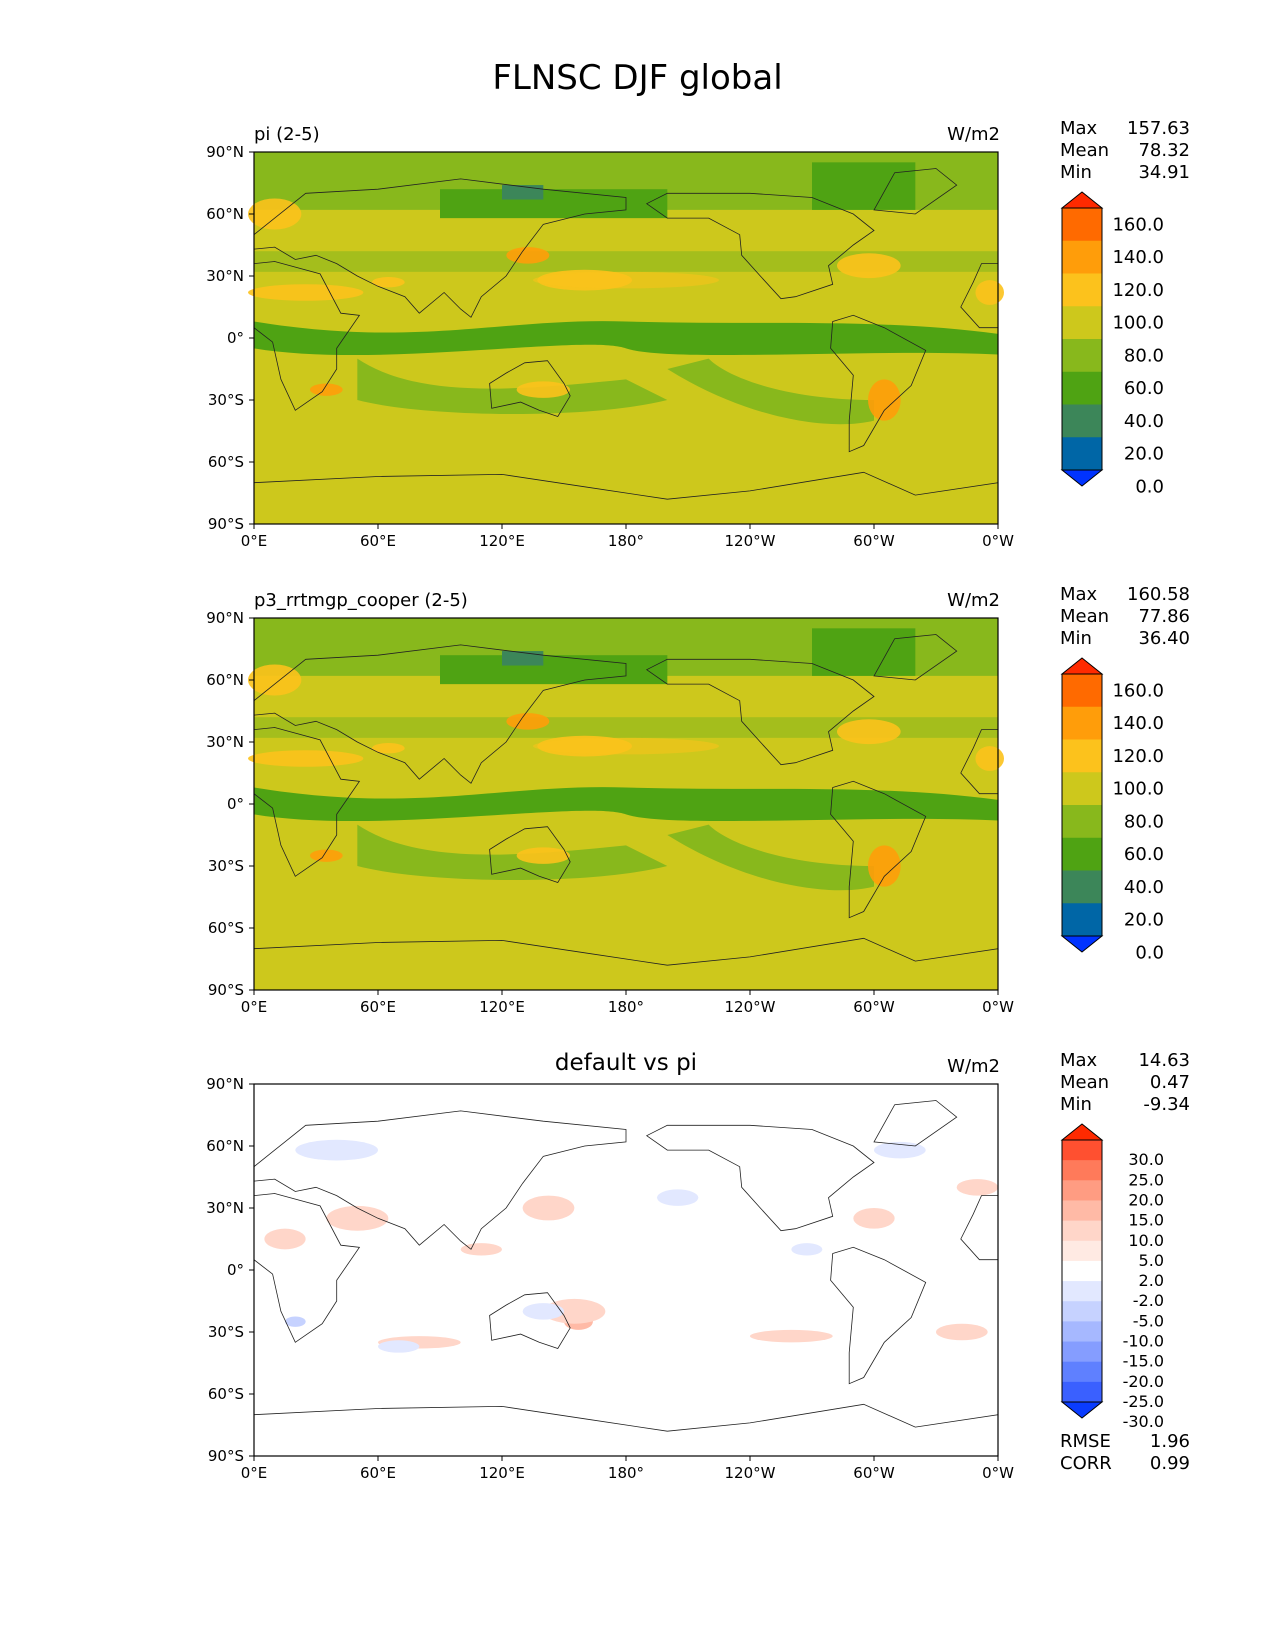 Image resolution: width=1275 pixels, height=1650 pixels. Describe the element at coordinates (1143, 1341) in the screenshot. I see `colorbar-label: -10.0` at that location.